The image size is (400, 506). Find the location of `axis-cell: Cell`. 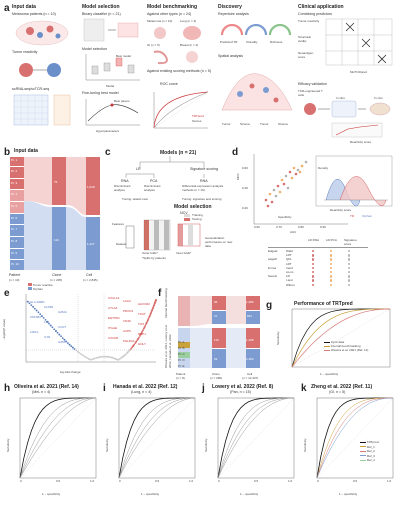

axis-cell: Cell is located at coordinates (89, 275).